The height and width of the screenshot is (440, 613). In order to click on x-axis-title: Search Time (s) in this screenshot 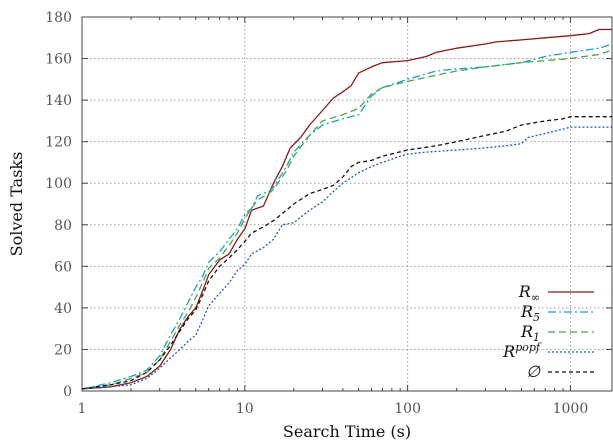, I will do `click(347, 431)`.